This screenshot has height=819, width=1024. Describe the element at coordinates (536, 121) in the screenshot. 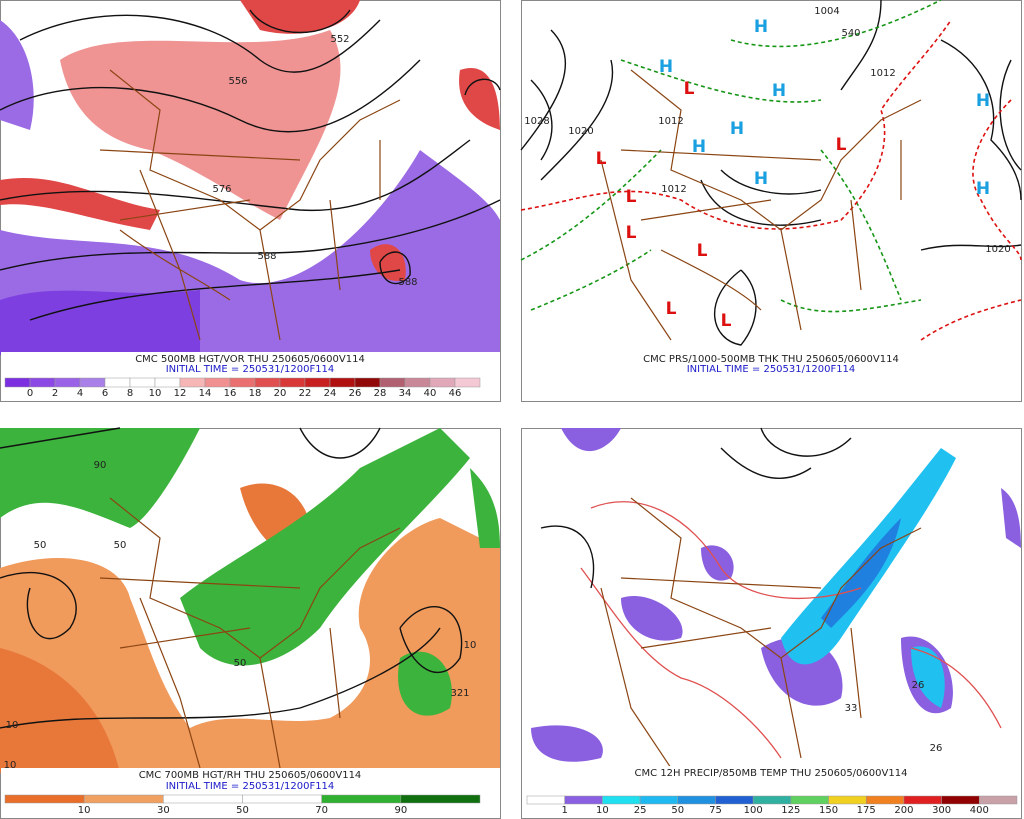

I see `contour-label: 1028` at that location.